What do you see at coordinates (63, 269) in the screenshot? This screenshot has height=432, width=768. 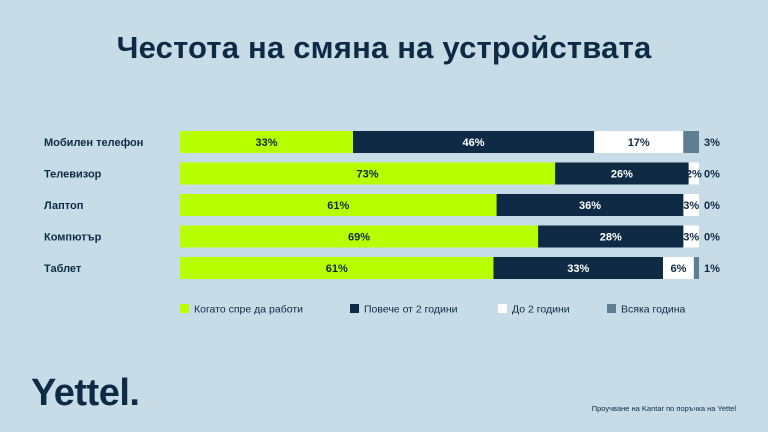 I see `category-label: Таблет` at bounding box center [63, 269].